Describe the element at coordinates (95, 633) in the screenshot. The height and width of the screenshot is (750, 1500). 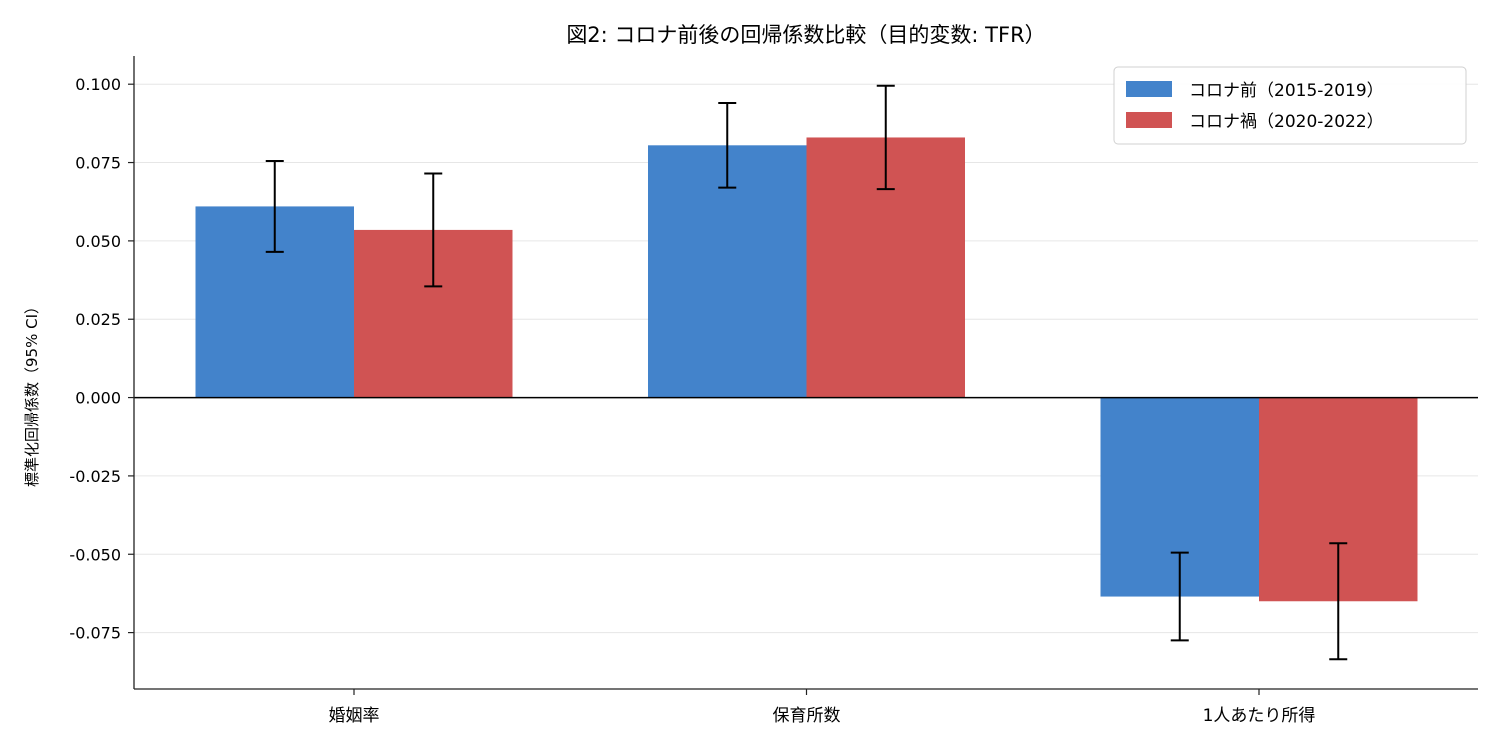
I see `y-tick-label: -0.075` at that location.